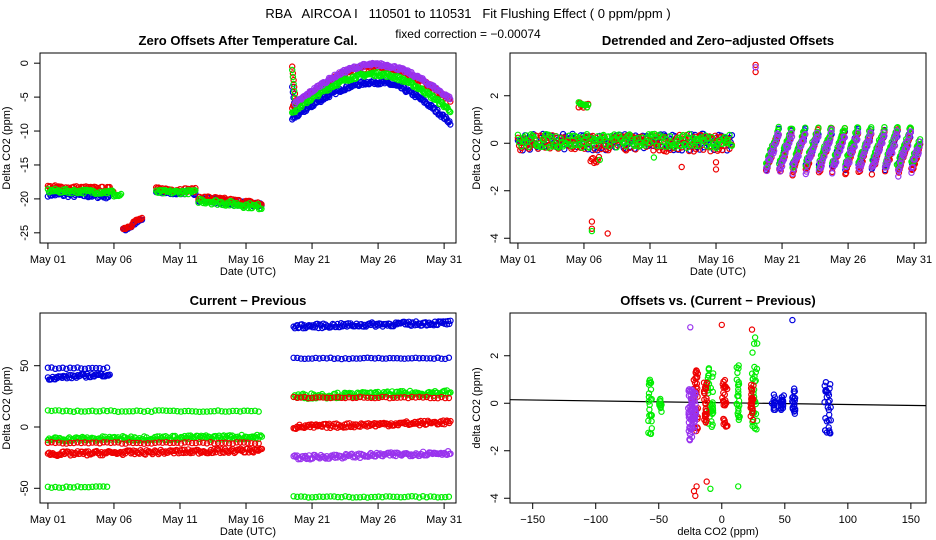 The height and width of the screenshot is (540, 936). I want to click on x-tick-label: May 21, so click(782, 260).